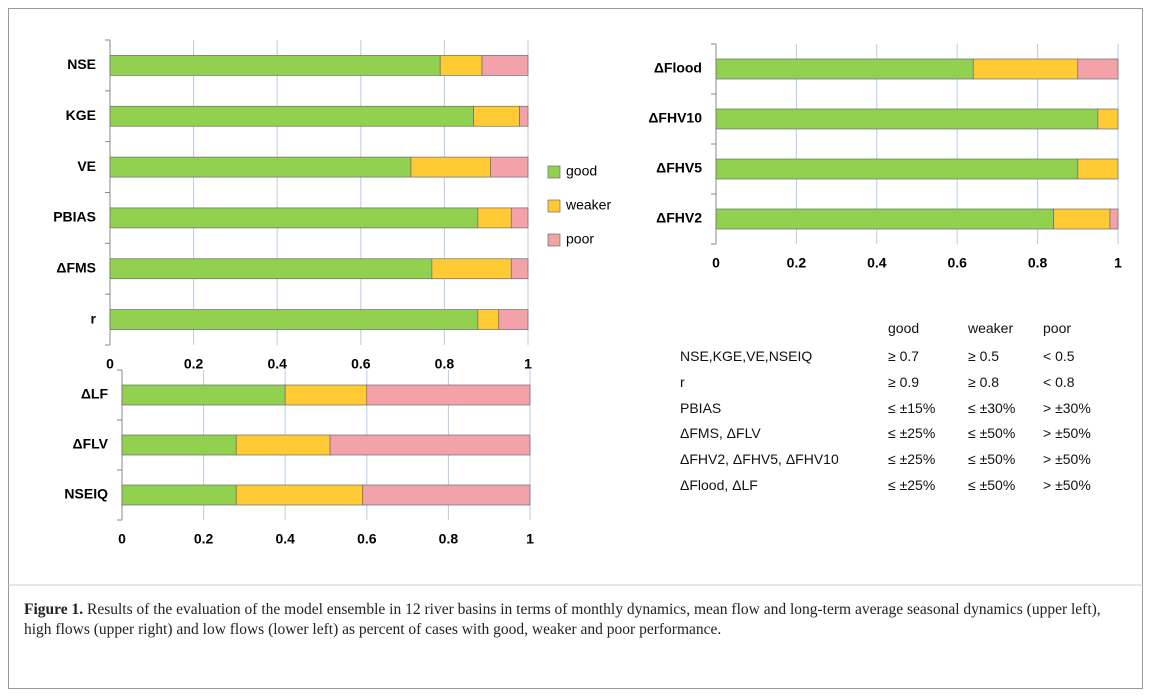  Describe the element at coordinates (54, 609) in the screenshot. I see `caption-label: Figure 1.` at that location.